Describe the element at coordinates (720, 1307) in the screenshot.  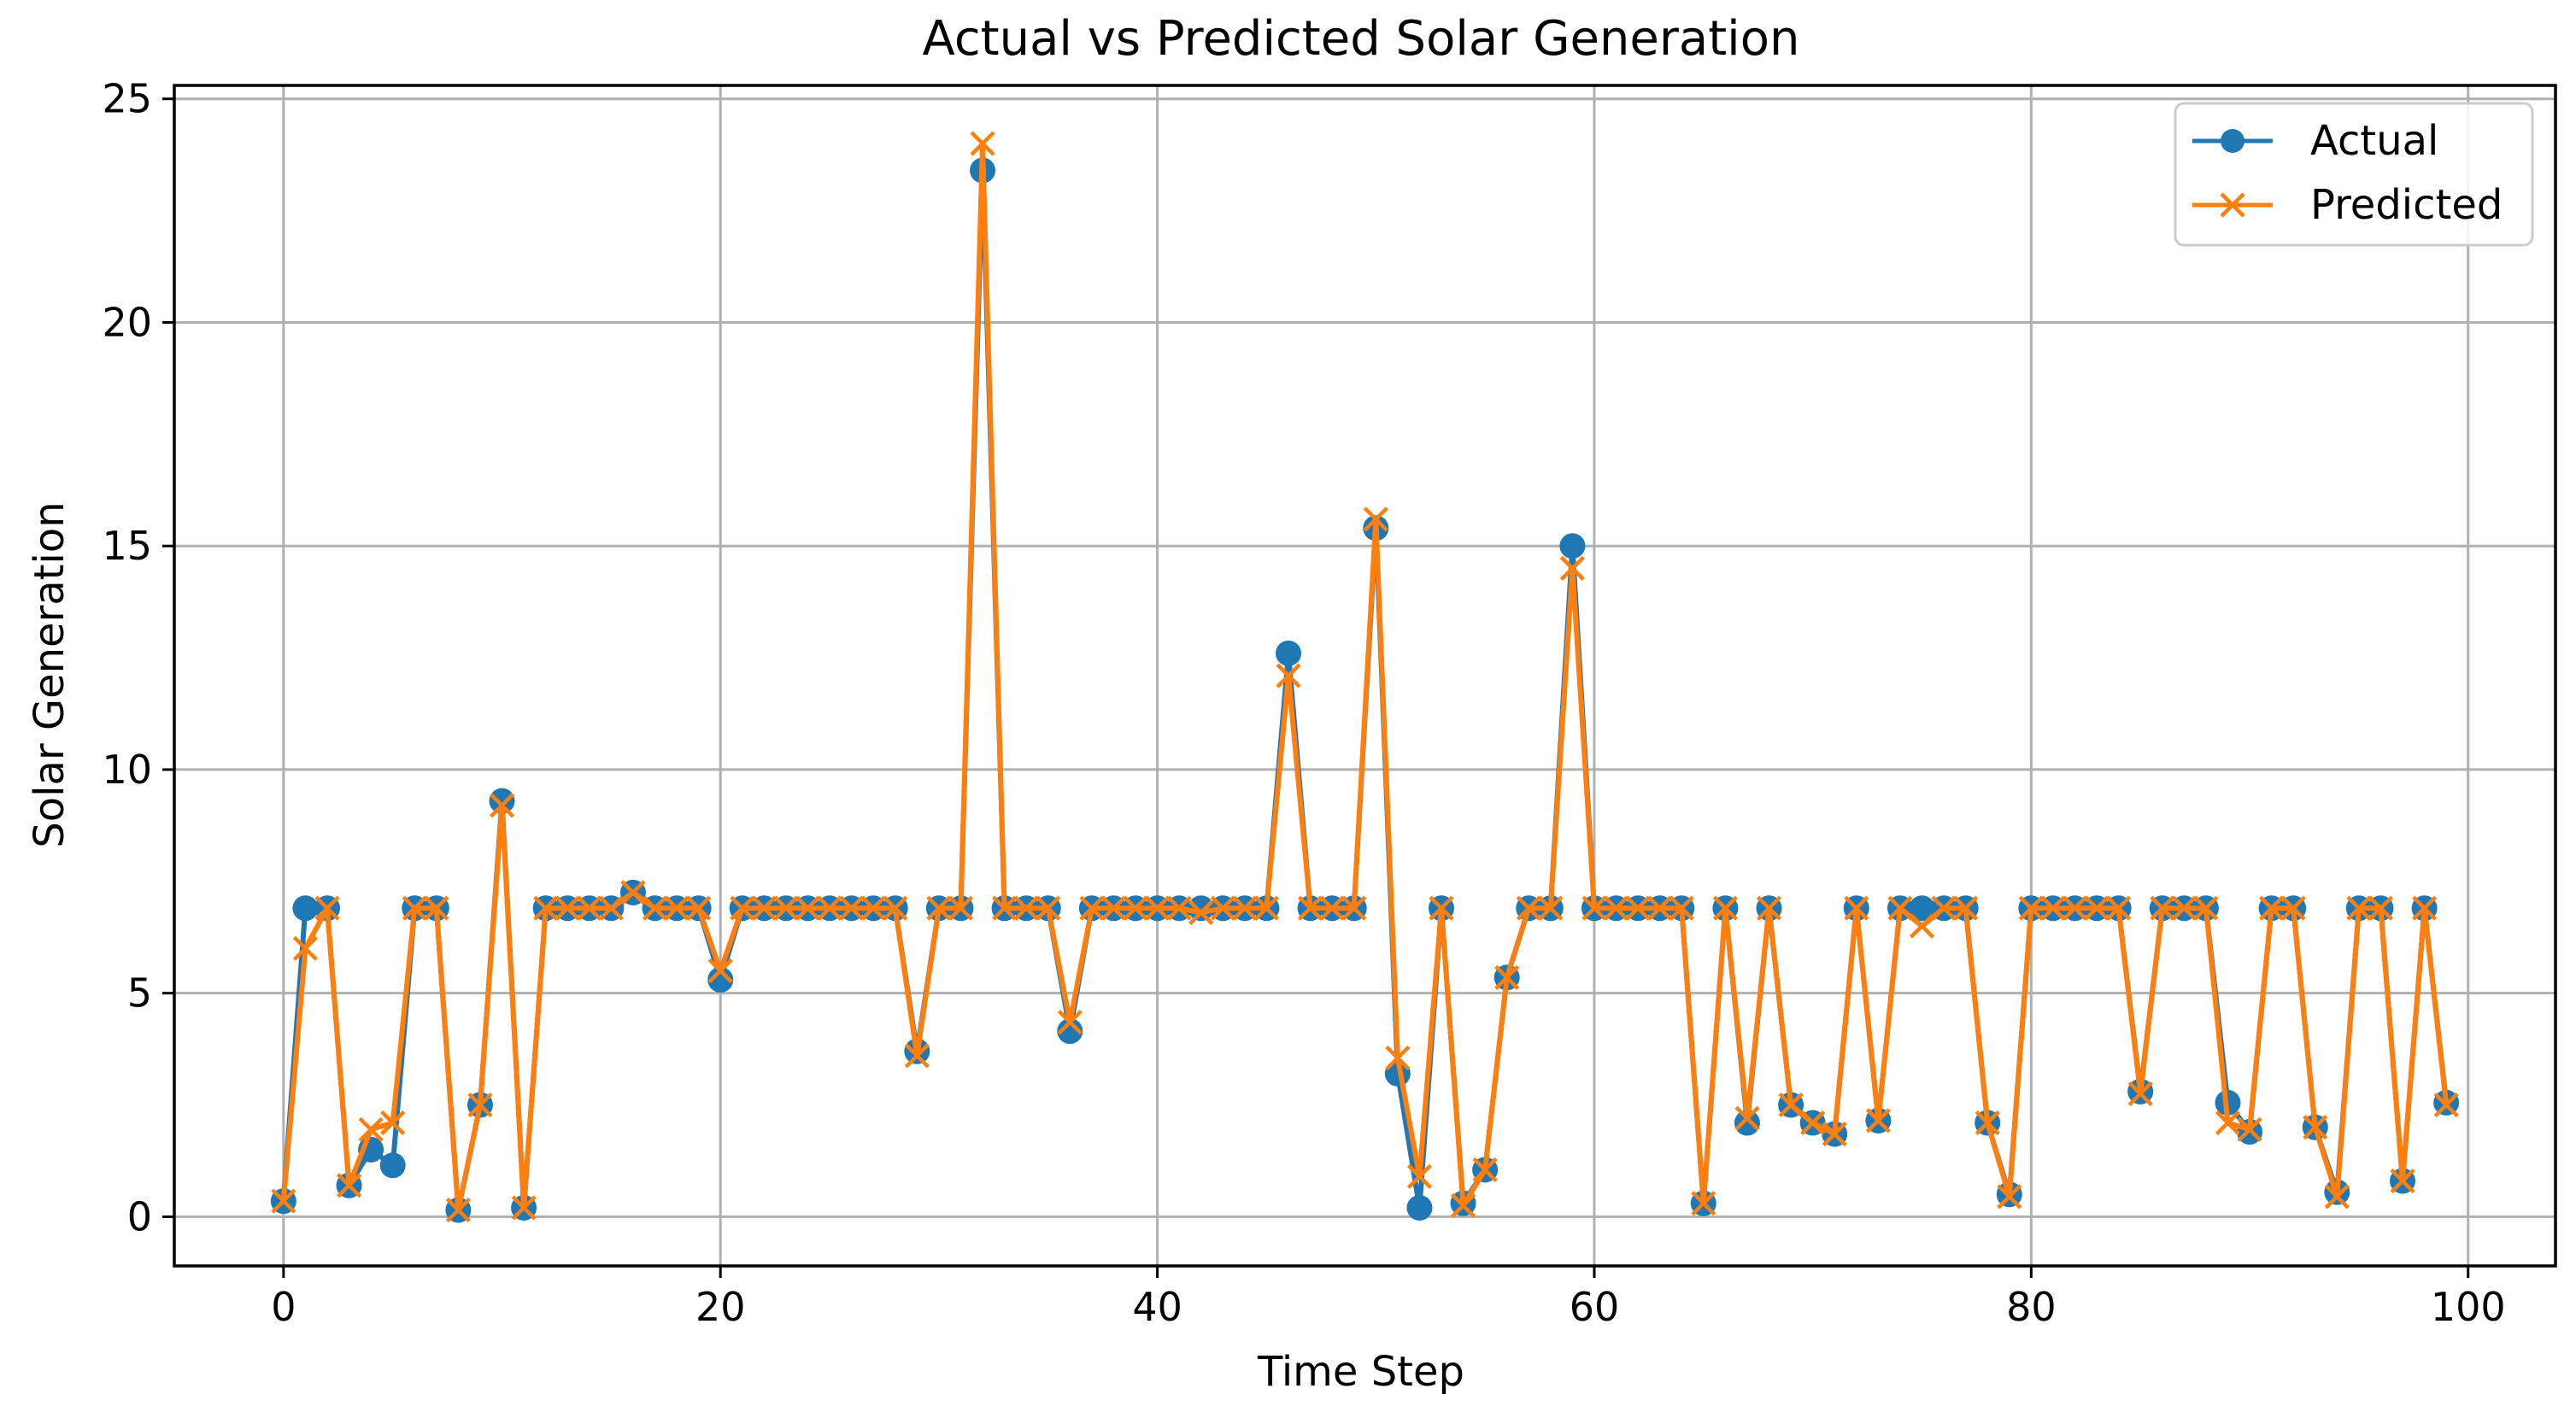
I see `x-tick-label: 20` at that location.